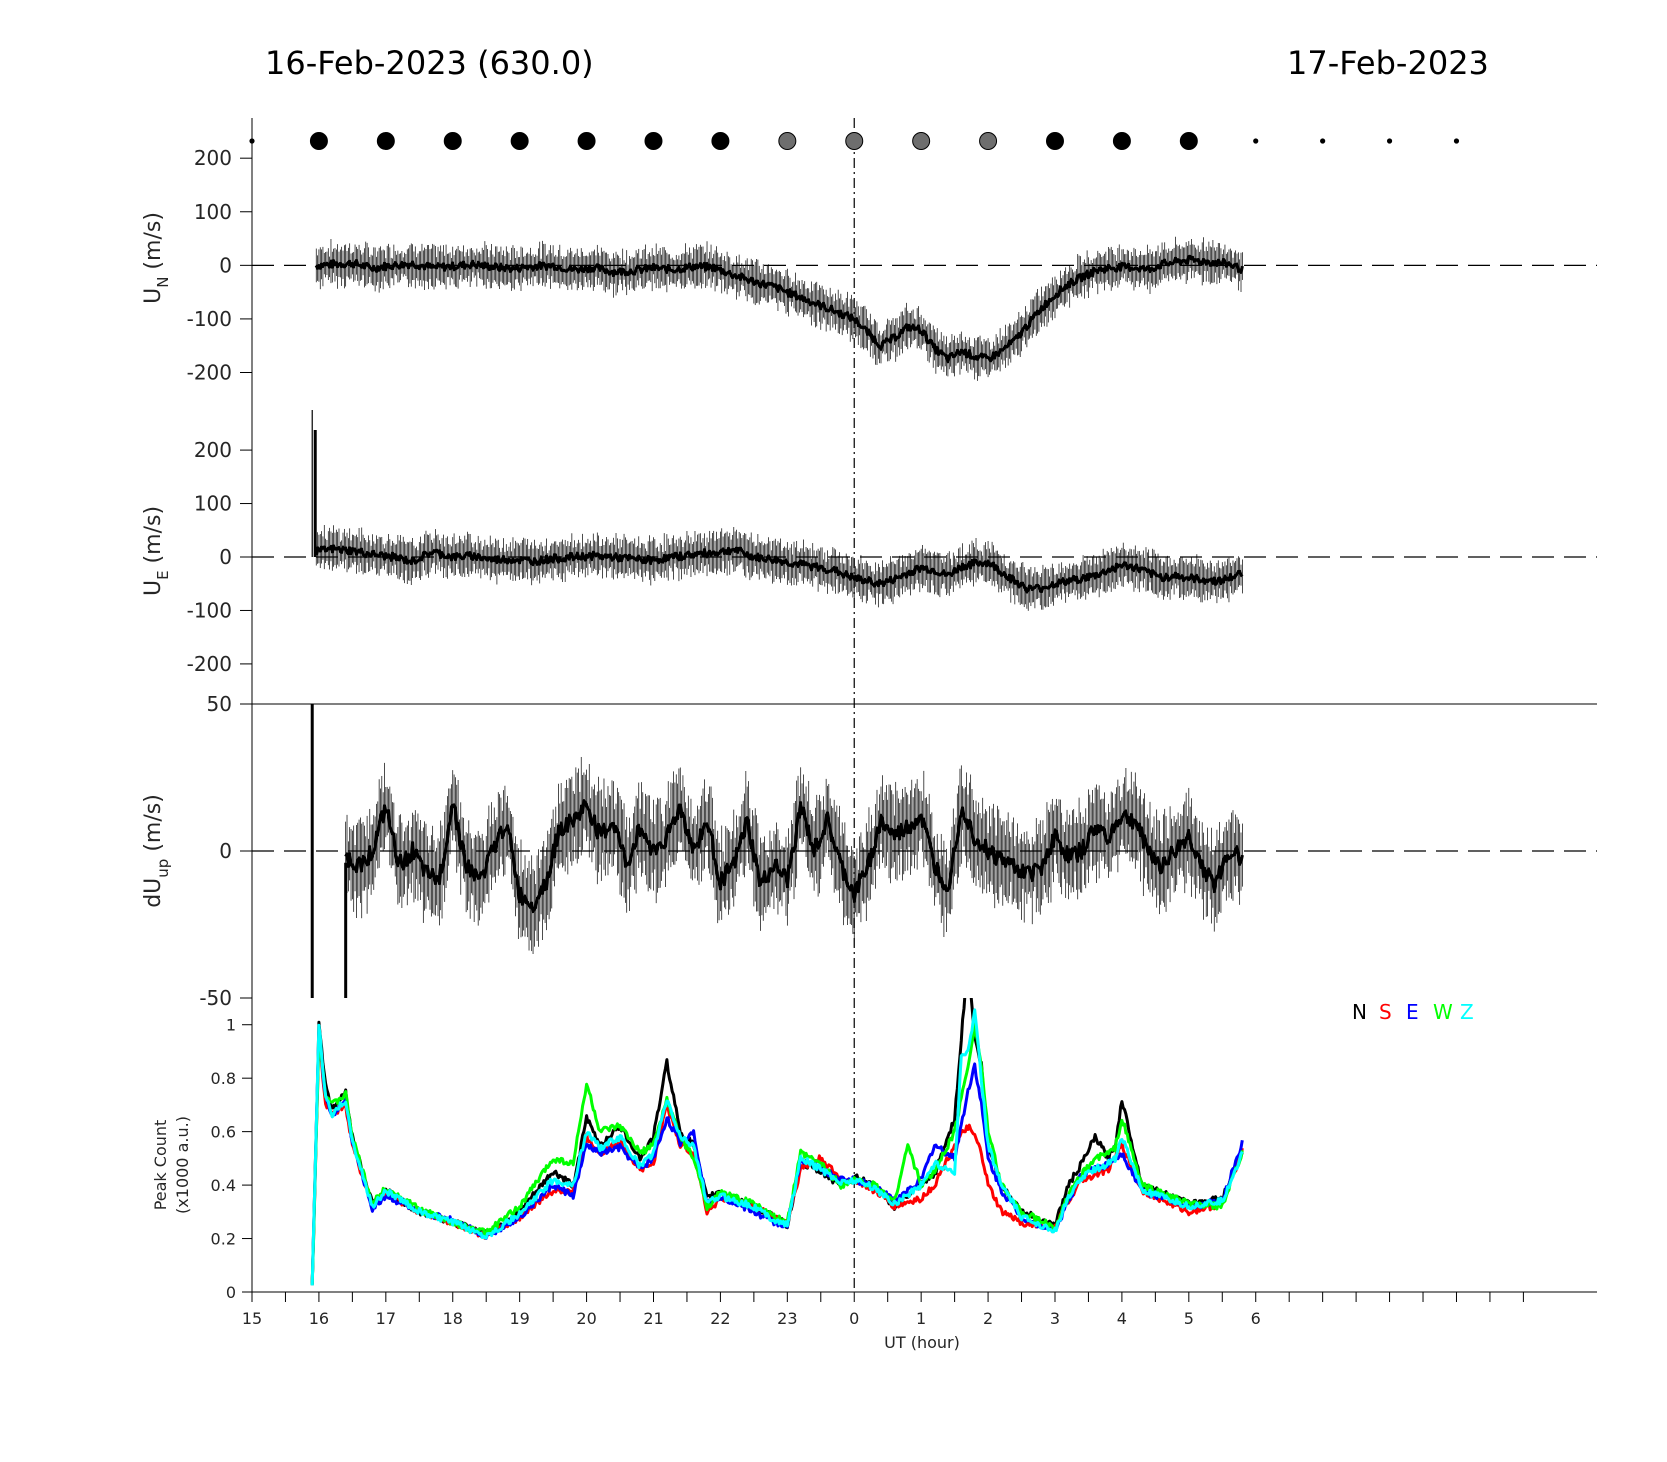 This screenshot has width=1667, height=1462. What do you see at coordinates (156, 551) in the screenshot?
I see `y-axis-label: UE (m/s)` at bounding box center [156, 551].